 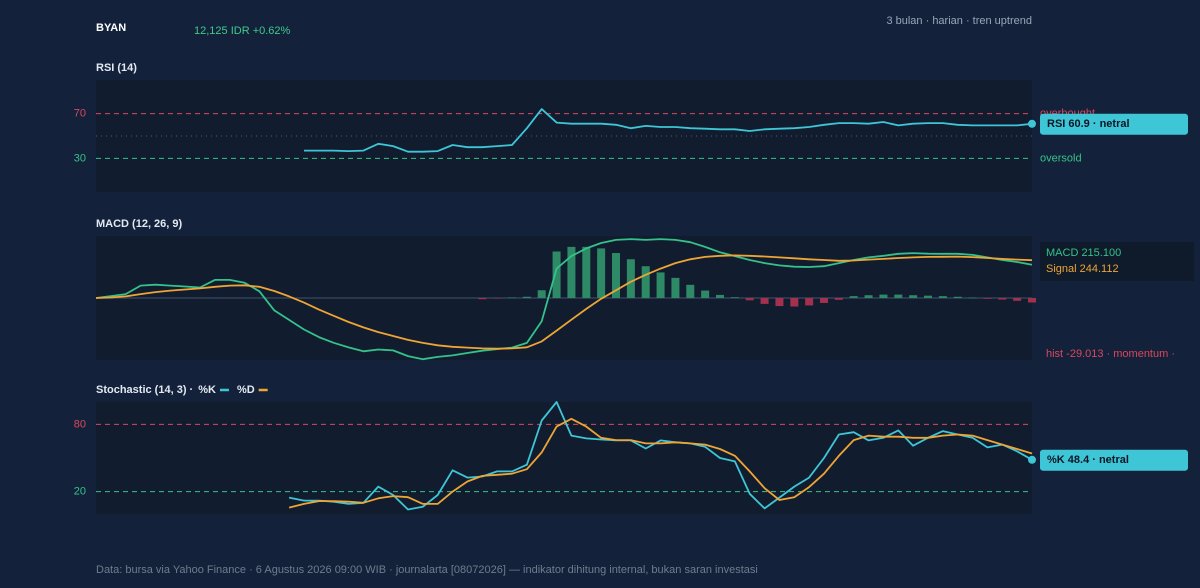 What do you see at coordinates (1110, 354) in the screenshot?
I see `readout-label: hist -29.013 · momentum ·` at bounding box center [1110, 354].